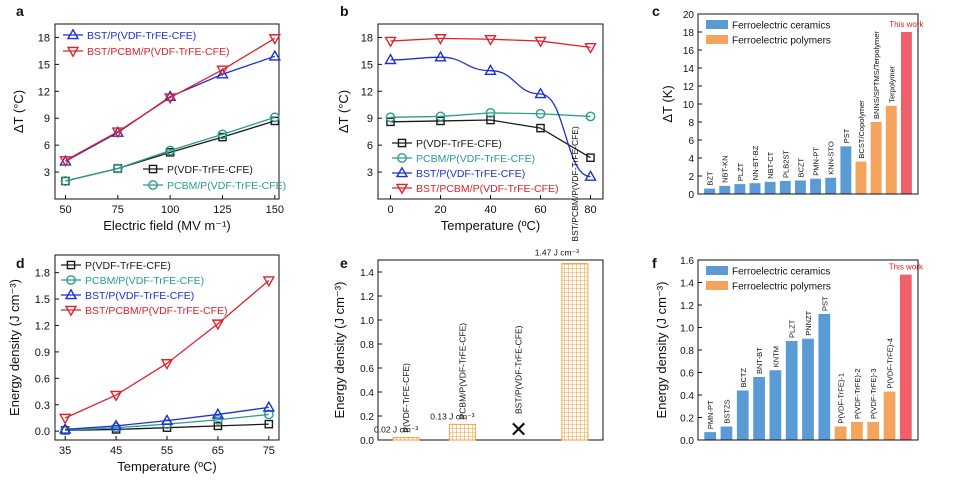  Describe the element at coordinates (691, 159) in the screenshot. I see `y-tick-label: 4` at that location.